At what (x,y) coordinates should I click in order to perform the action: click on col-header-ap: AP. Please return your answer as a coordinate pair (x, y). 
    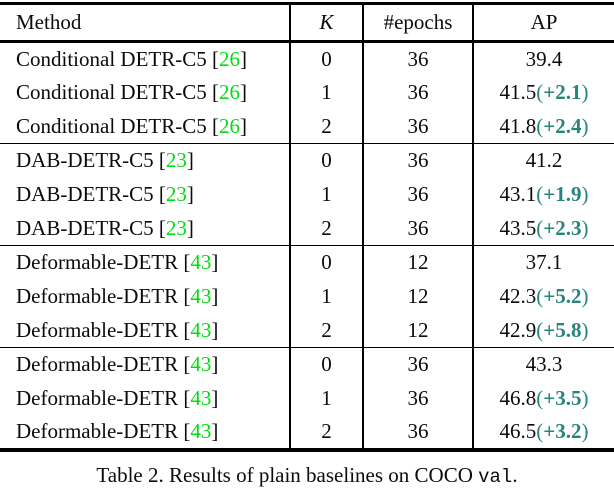
    Looking at the image, I should click on (544, 22).